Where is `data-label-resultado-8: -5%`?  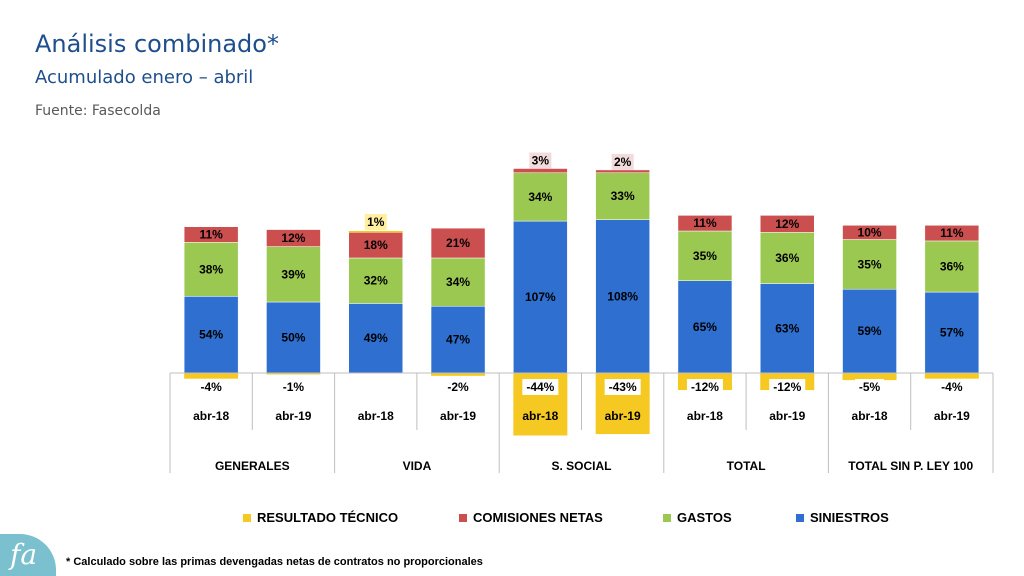 data-label-resultado-8: -5% is located at coordinates (870, 387).